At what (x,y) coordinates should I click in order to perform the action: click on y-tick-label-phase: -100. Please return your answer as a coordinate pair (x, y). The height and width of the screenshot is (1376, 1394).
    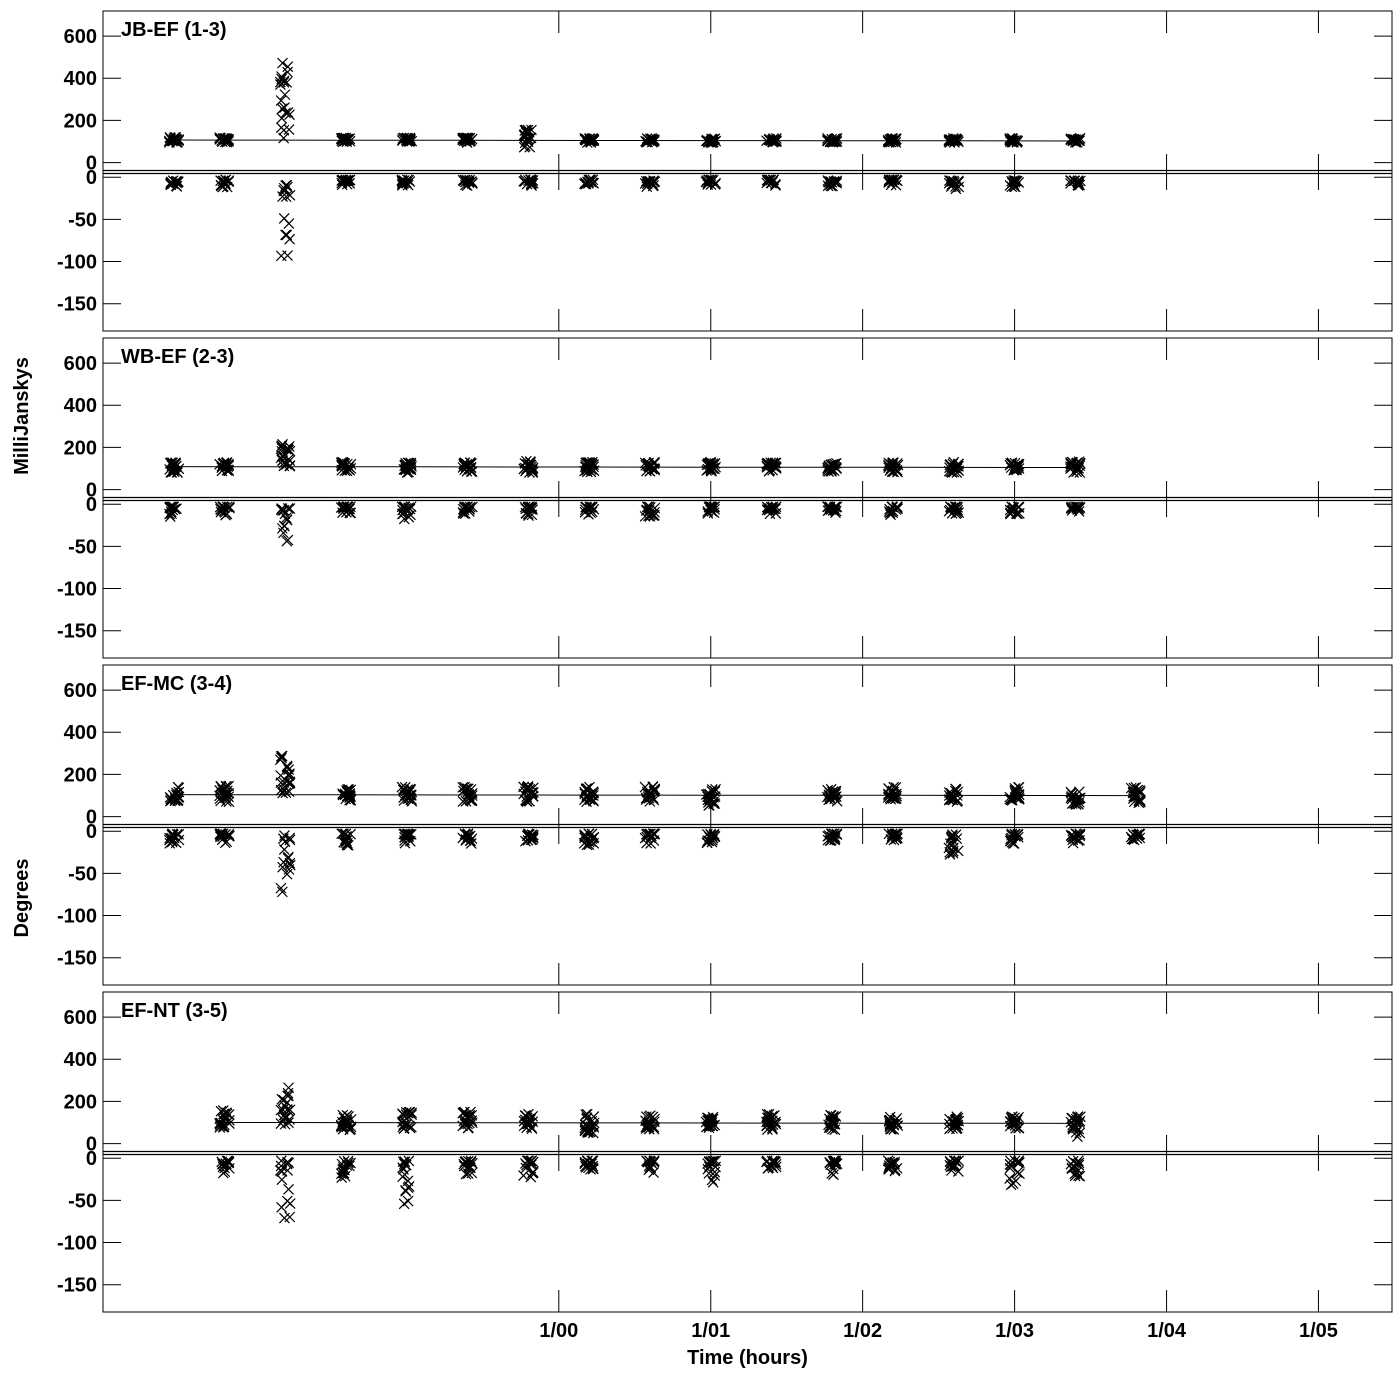
    Looking at the image, I should click on (77, 263).